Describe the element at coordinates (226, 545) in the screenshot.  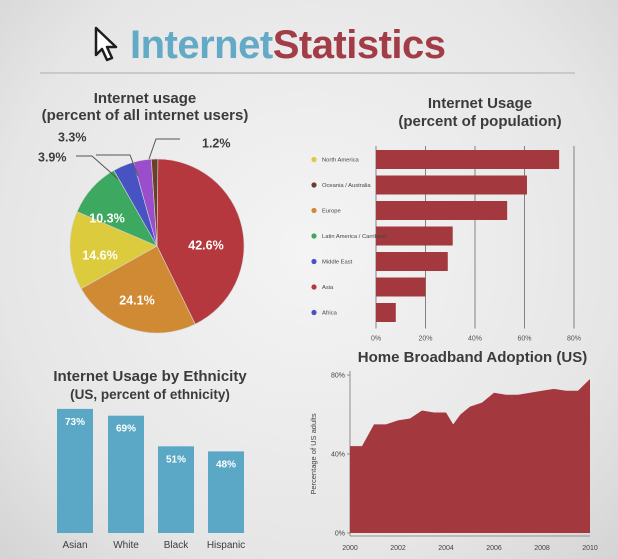
I see `ethnicity-category-label: Hispanic` at that location.